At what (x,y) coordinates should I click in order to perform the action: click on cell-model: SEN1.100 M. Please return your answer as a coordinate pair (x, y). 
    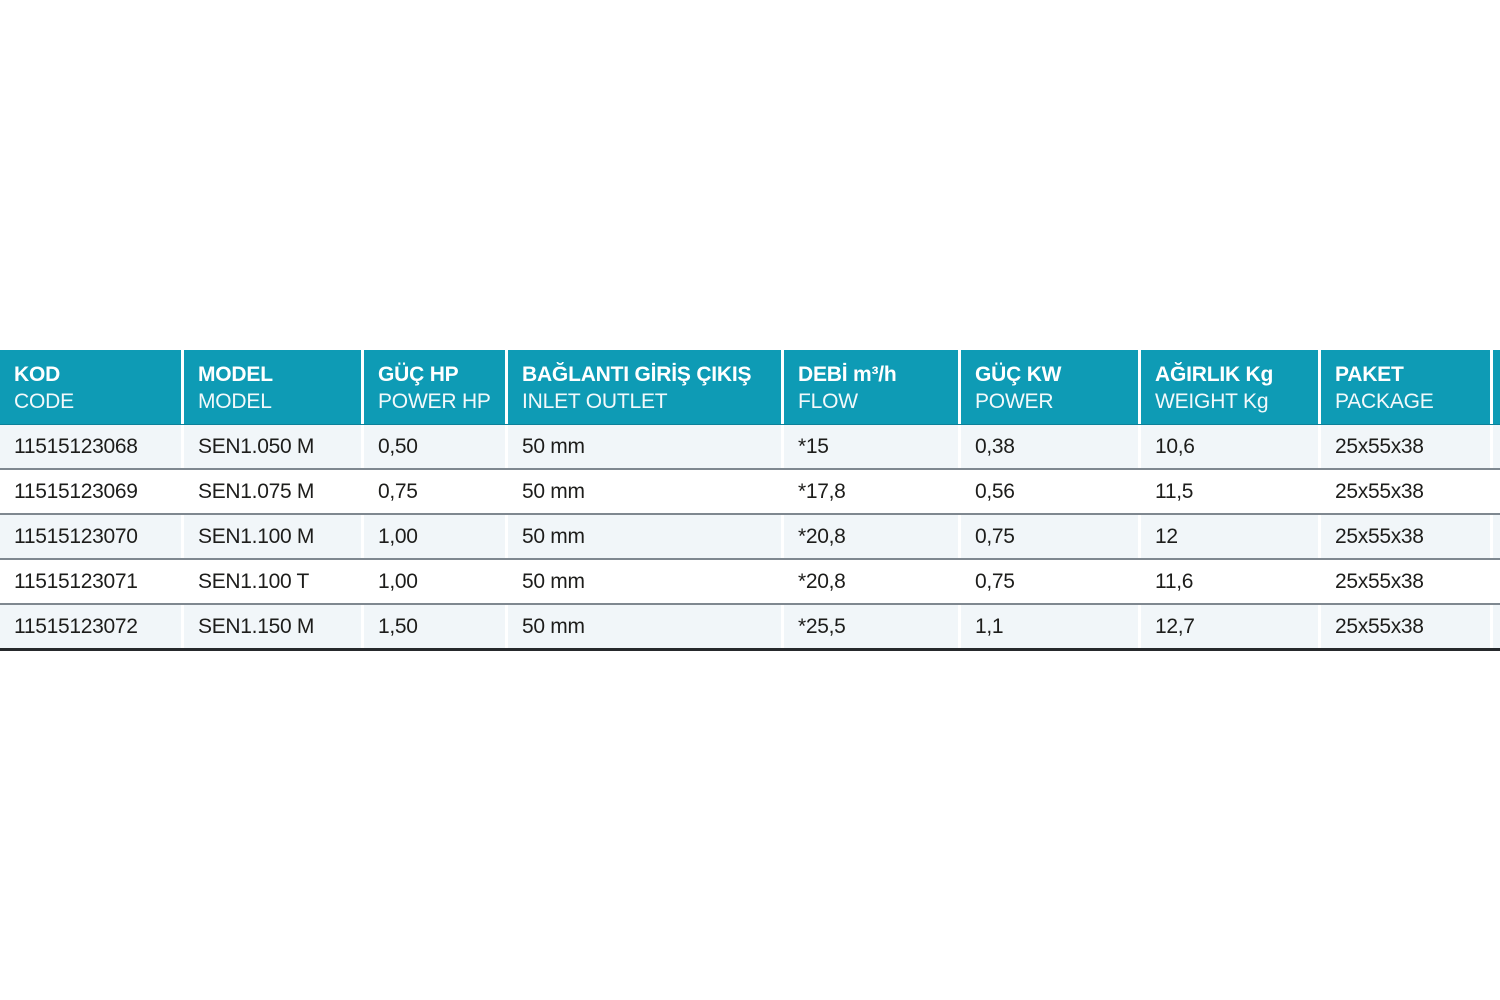
    Looking at the image, I should click on (272, 536).